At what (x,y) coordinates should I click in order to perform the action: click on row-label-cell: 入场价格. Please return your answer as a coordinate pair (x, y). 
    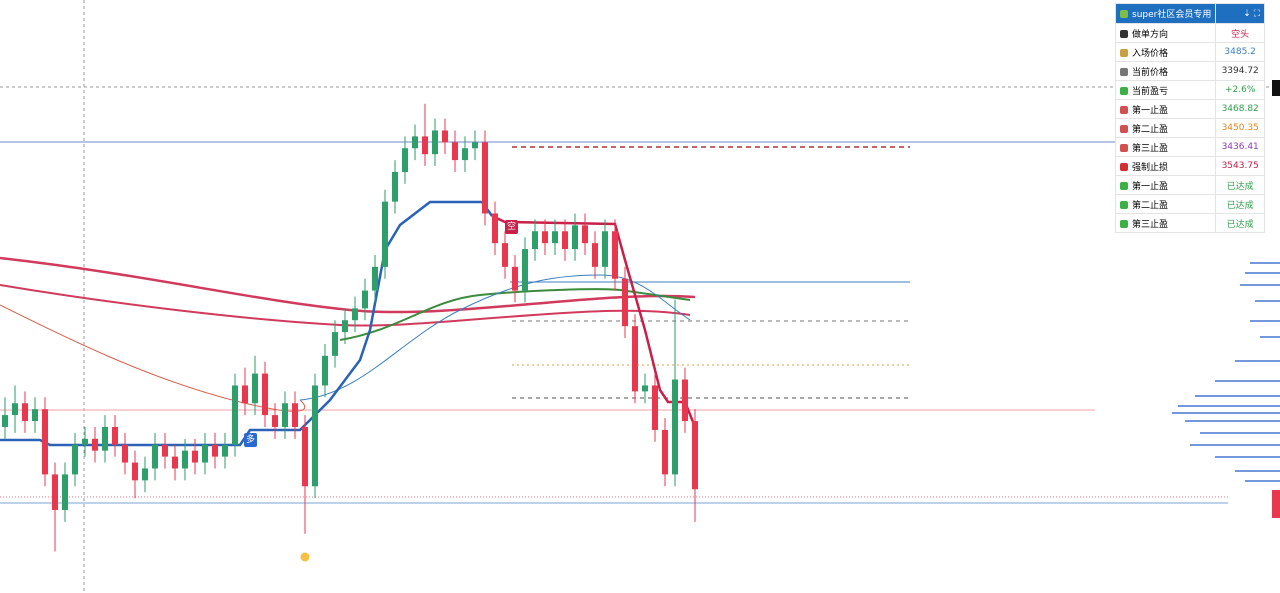
    Looking at the image, I should click on (1165, 52).